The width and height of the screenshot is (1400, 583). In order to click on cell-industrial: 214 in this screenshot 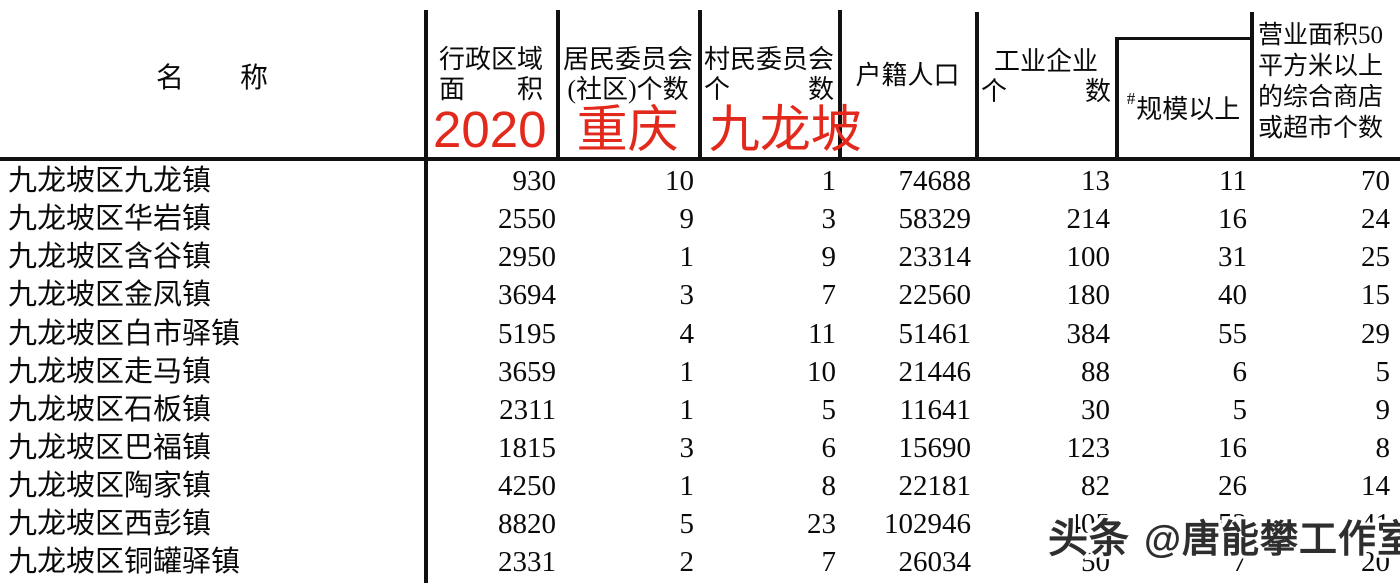, I will do `click(1088, 219)`.